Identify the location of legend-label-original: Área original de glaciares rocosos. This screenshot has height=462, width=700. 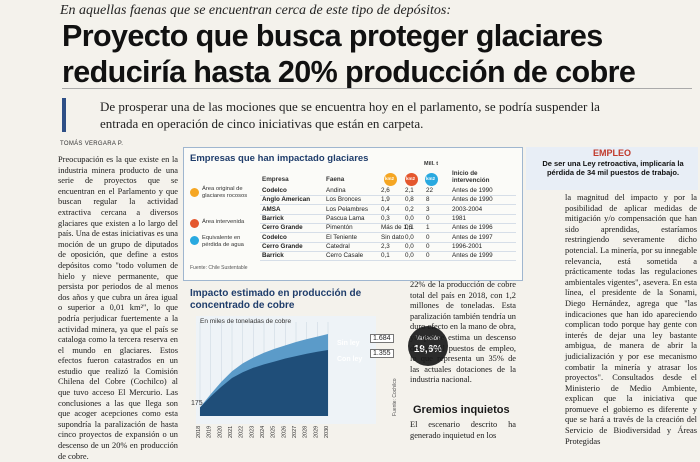
(225, 192).